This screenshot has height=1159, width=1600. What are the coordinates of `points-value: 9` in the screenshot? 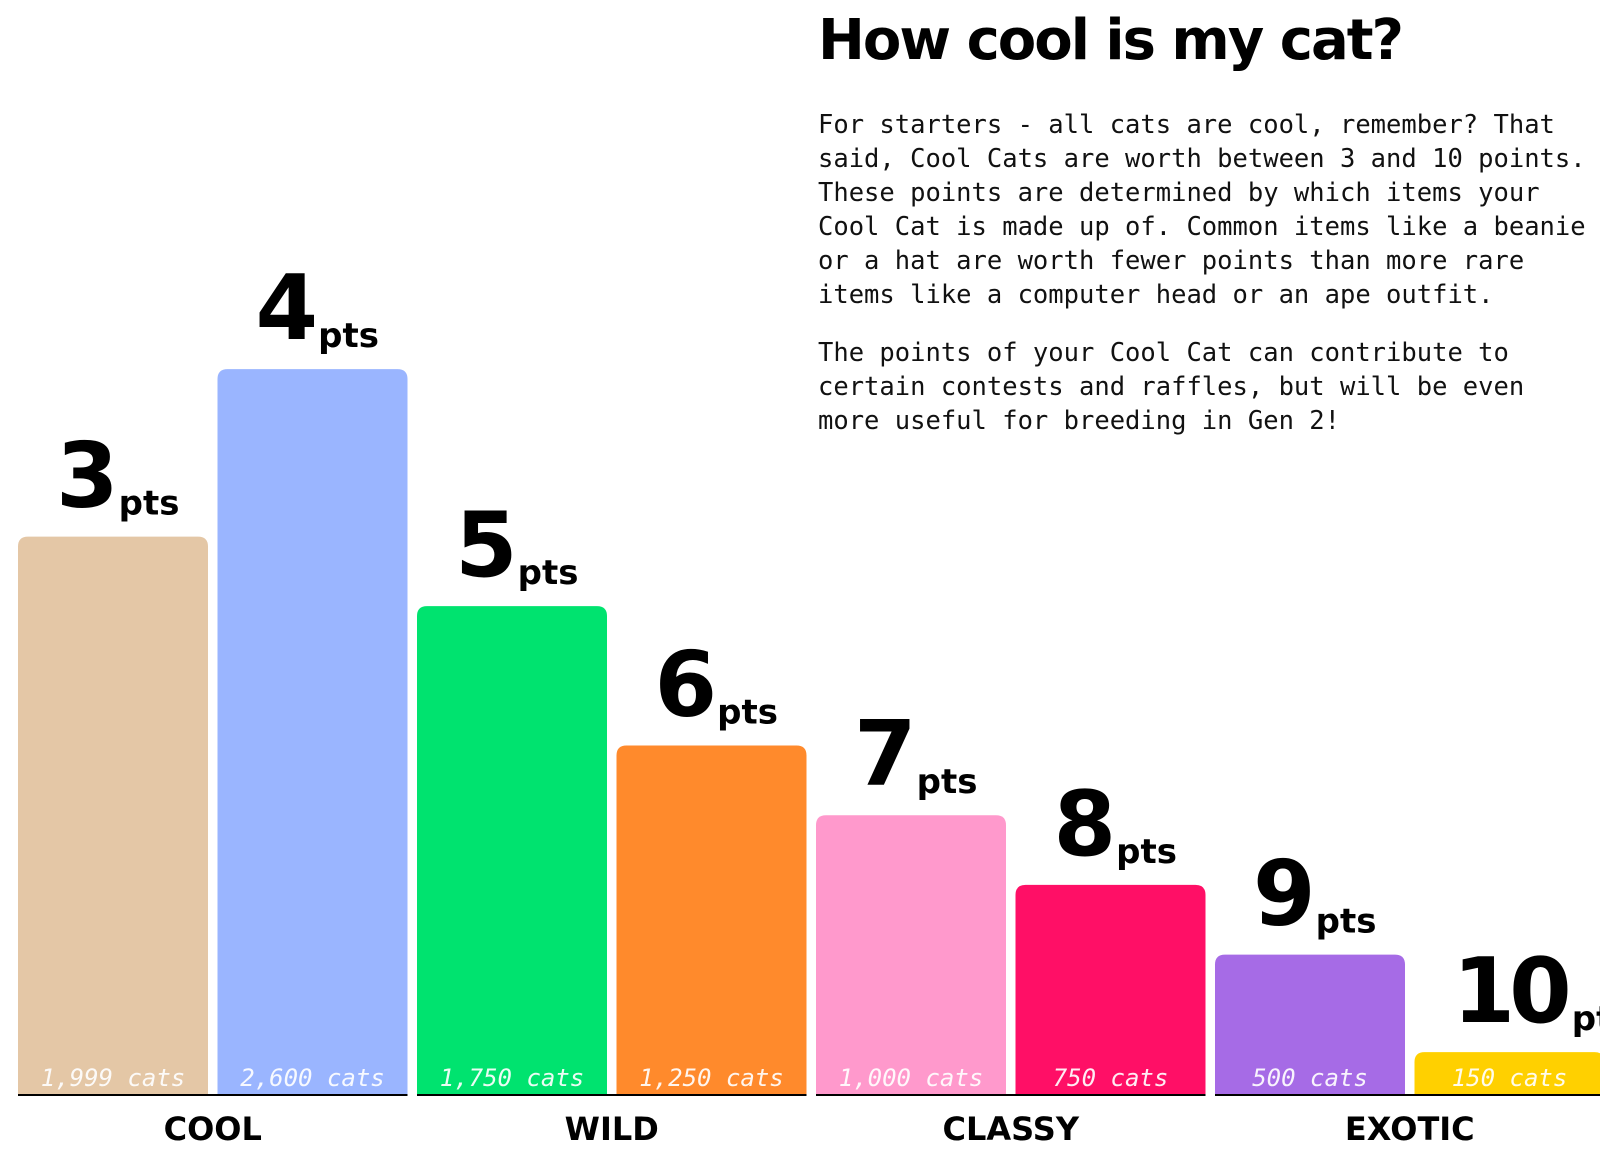 It's located at (1281, 894).